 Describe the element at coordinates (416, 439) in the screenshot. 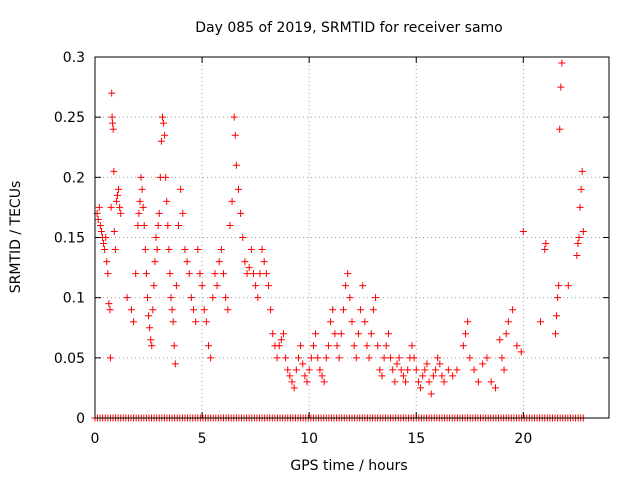

I see `x-tick-label: 15` at that location.